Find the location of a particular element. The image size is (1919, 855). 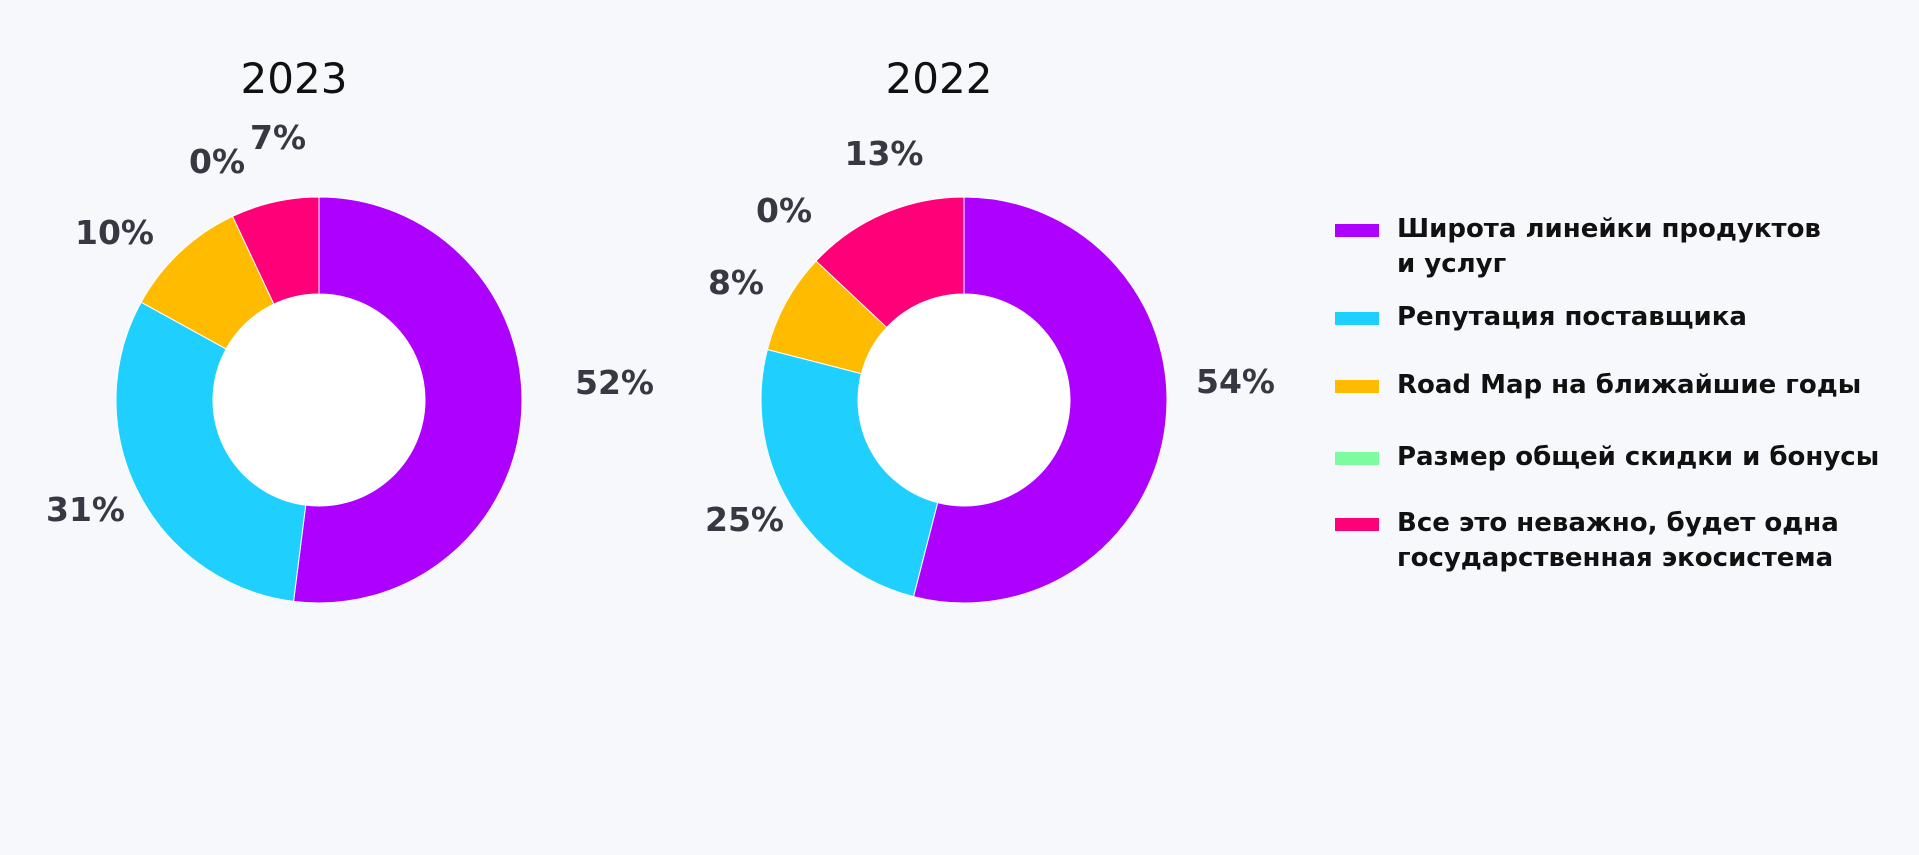

legend-item-discount-bonuses: Размер общей скидки и бонусы is located at coordinates (1616, 457).